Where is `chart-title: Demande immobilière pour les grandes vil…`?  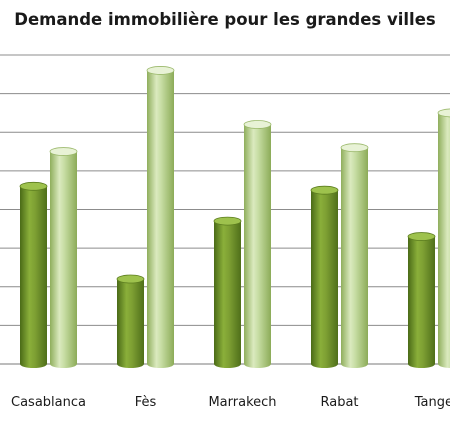
chart-title: Demande immobilière pour les grandes vil… is located at coordinates (225, 19).